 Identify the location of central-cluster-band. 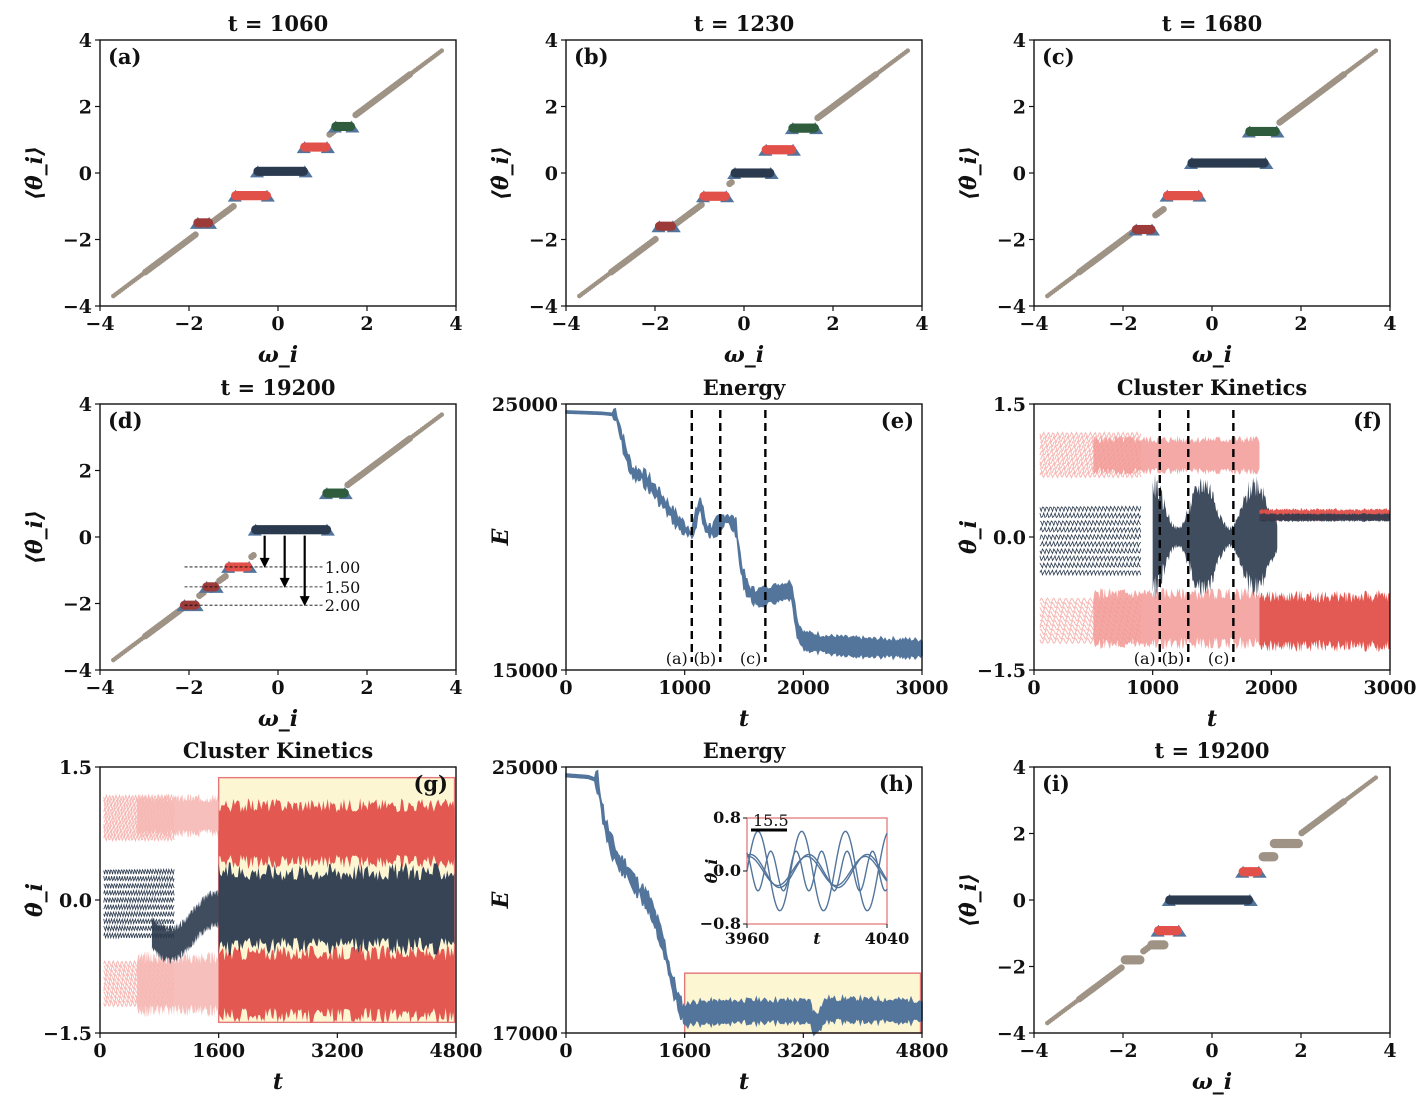
(185, 926).